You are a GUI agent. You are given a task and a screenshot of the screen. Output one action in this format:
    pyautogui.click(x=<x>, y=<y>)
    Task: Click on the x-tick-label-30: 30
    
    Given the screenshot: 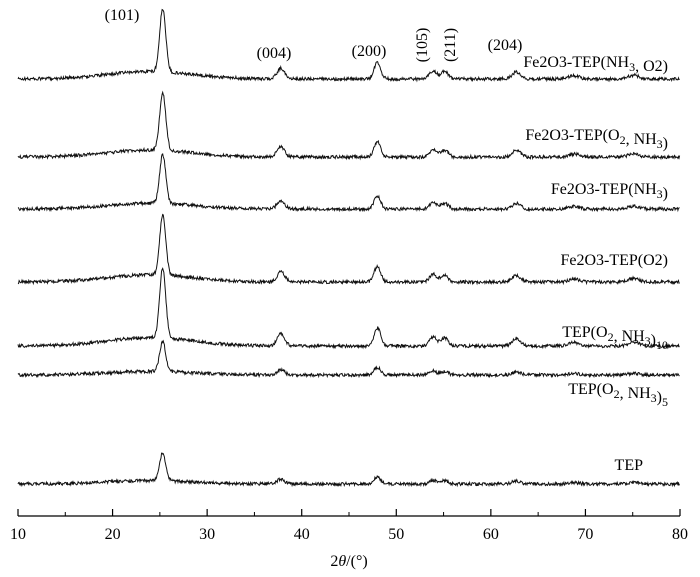 What is the action you would take?
    pyautogui.click(x=207, y=534)
    